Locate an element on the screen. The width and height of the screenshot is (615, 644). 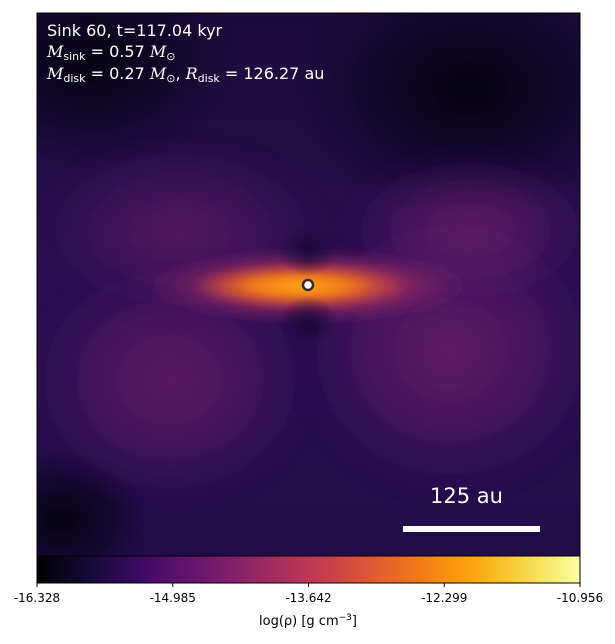
colorbar-tick-label: -13.642 is located at coordinates (308, 598).